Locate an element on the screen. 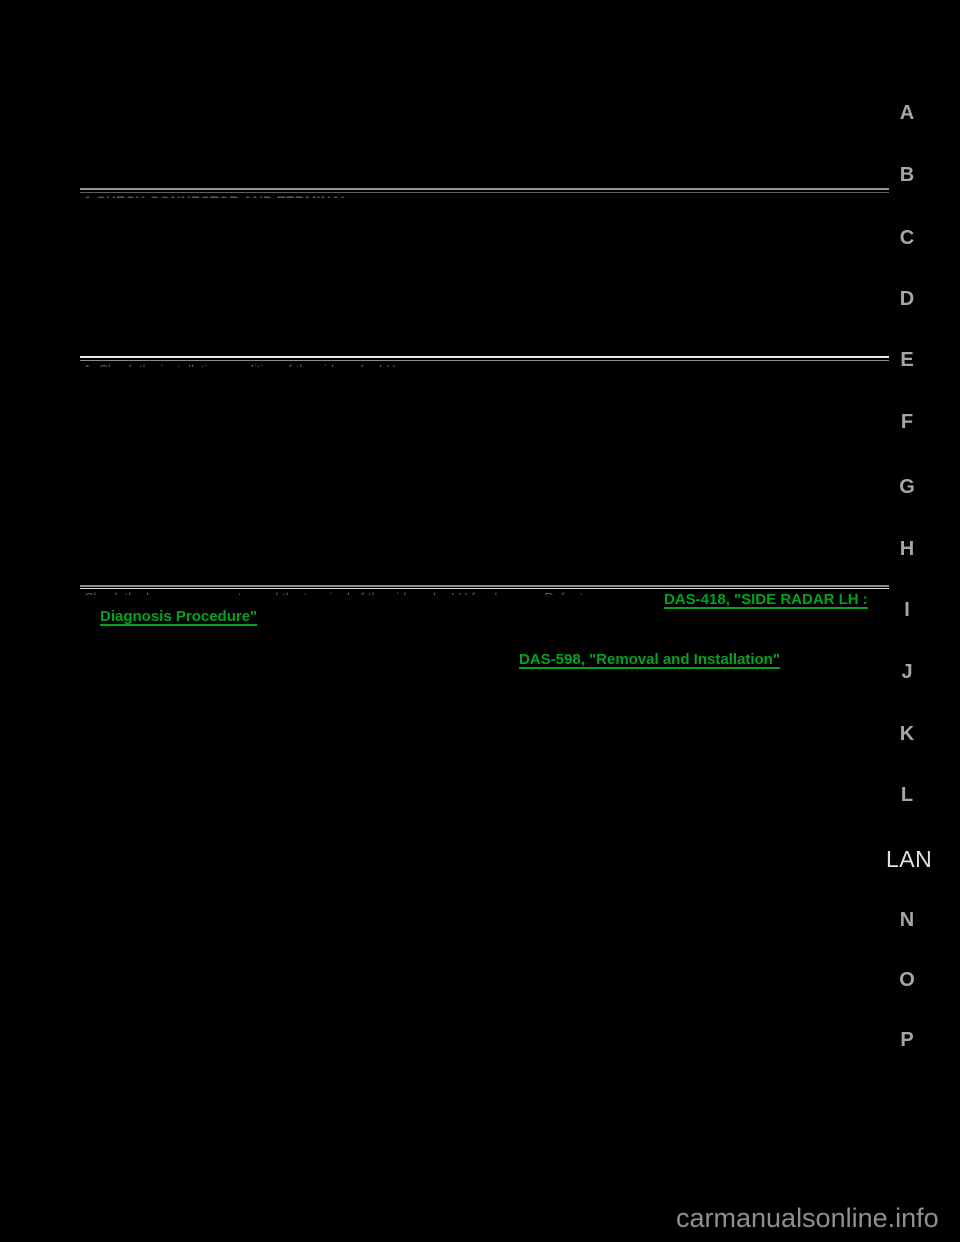 Image resolution: width=960 pixels, height=1242 pixels. das-598-removal-installation-link: DAS-598, "Removal and Installation" is located at coordinates (649, 659).